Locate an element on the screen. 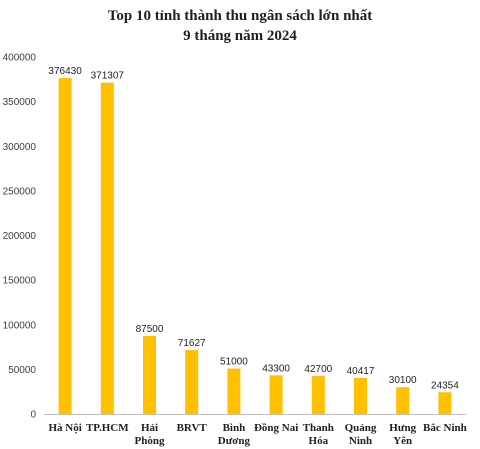 Image resolution: width=480 pixels, height=449 pixels. data-label: 51000 is located at coordinates (234, 361).